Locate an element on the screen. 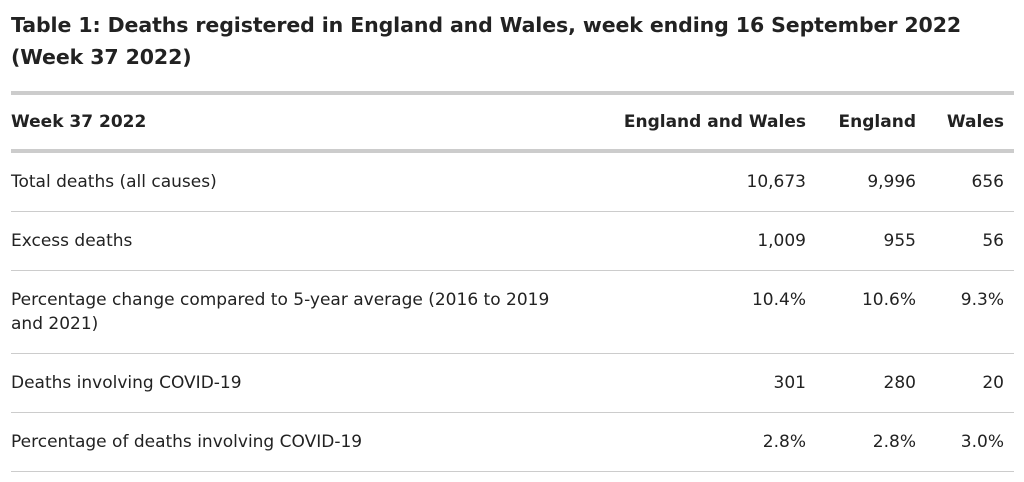 The height and width of the screenshot is (482, 1024). cell-wales: 56 is located at coordinates (993, 241).